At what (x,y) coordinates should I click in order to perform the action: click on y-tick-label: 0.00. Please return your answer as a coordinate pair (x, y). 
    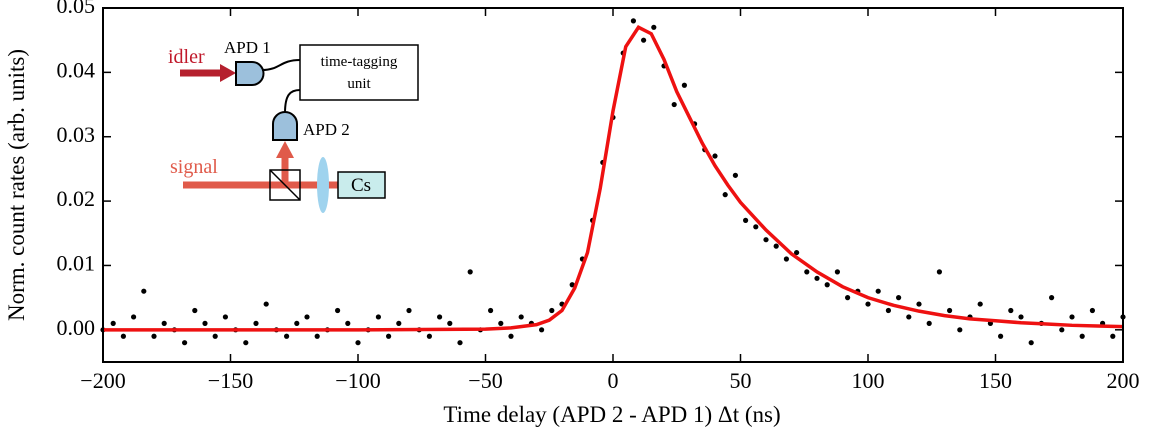
    Looking at the image, I should click on (76, 327).